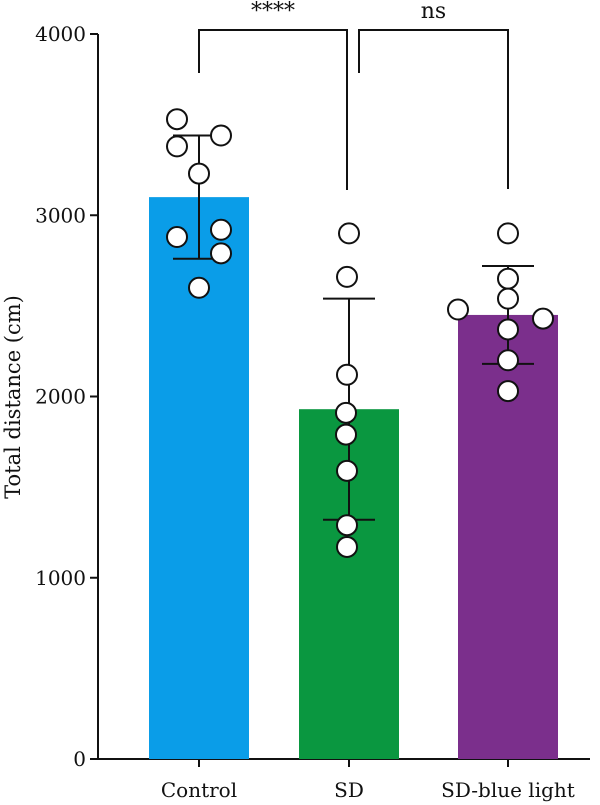 The height and width of the screenshot is (805, 600). Describe the element at coordinates (60, 34) in the screenshot. I see `y-tick-label: 4000` at that location.